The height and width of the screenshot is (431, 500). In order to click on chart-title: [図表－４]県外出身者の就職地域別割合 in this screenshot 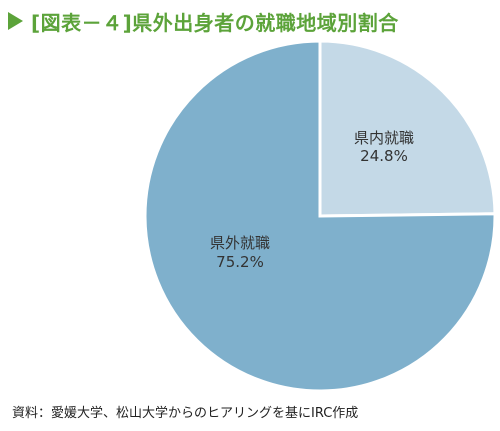, I will do `click(215, 22)`.